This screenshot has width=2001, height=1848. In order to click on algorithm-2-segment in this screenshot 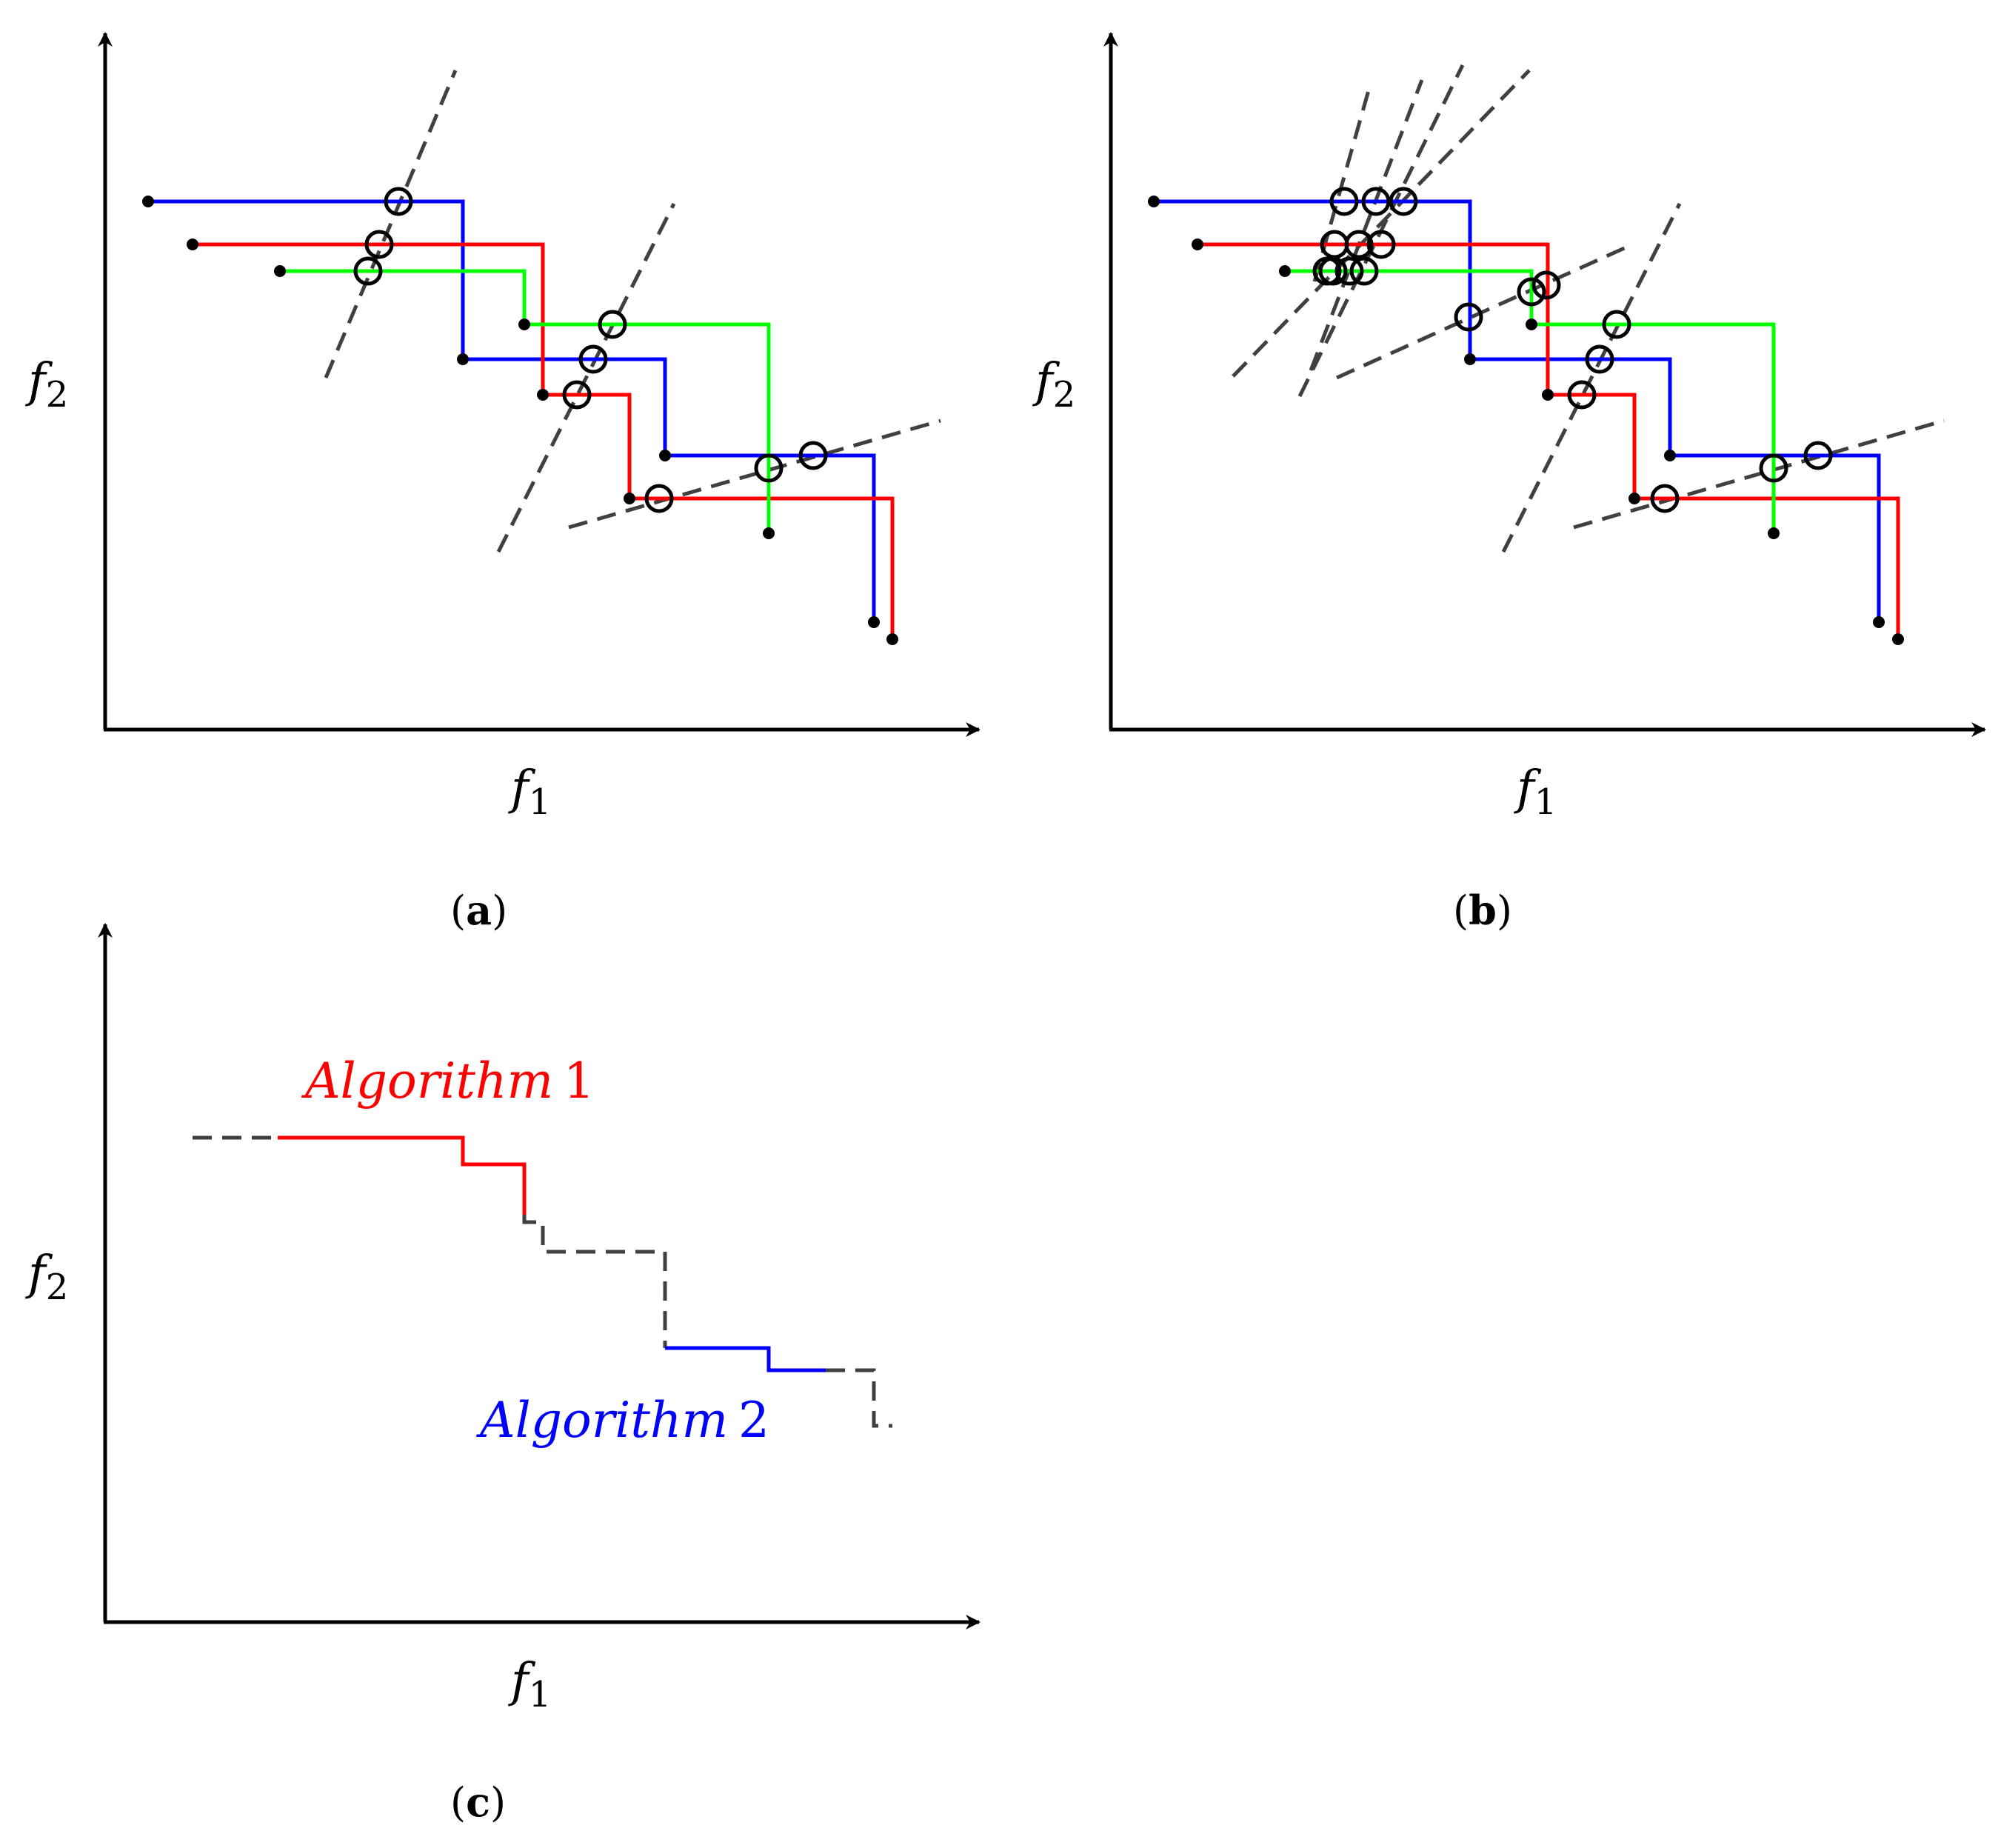, I will do `click(745, 1359)`.